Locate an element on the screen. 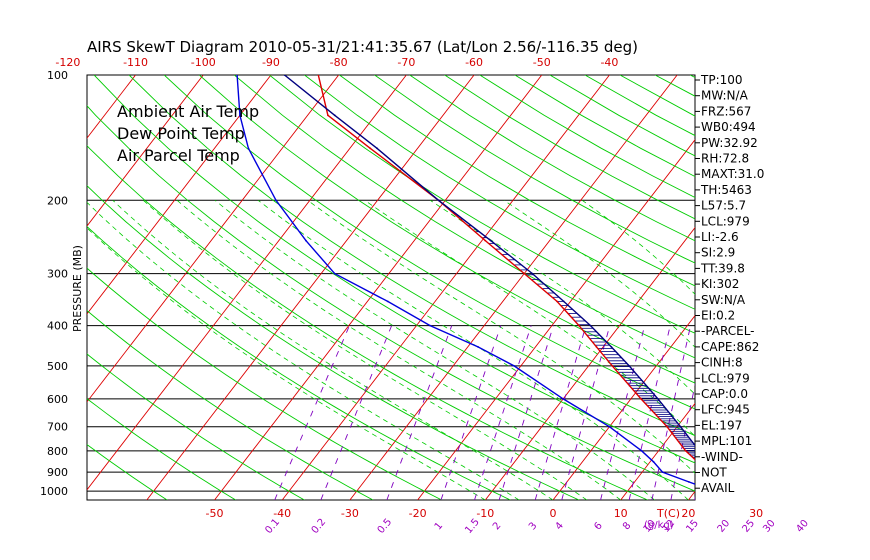 The width and height of the screenshot is (870, 560). index-6: MAXT:31.0 is located at coordinates (732, 174).